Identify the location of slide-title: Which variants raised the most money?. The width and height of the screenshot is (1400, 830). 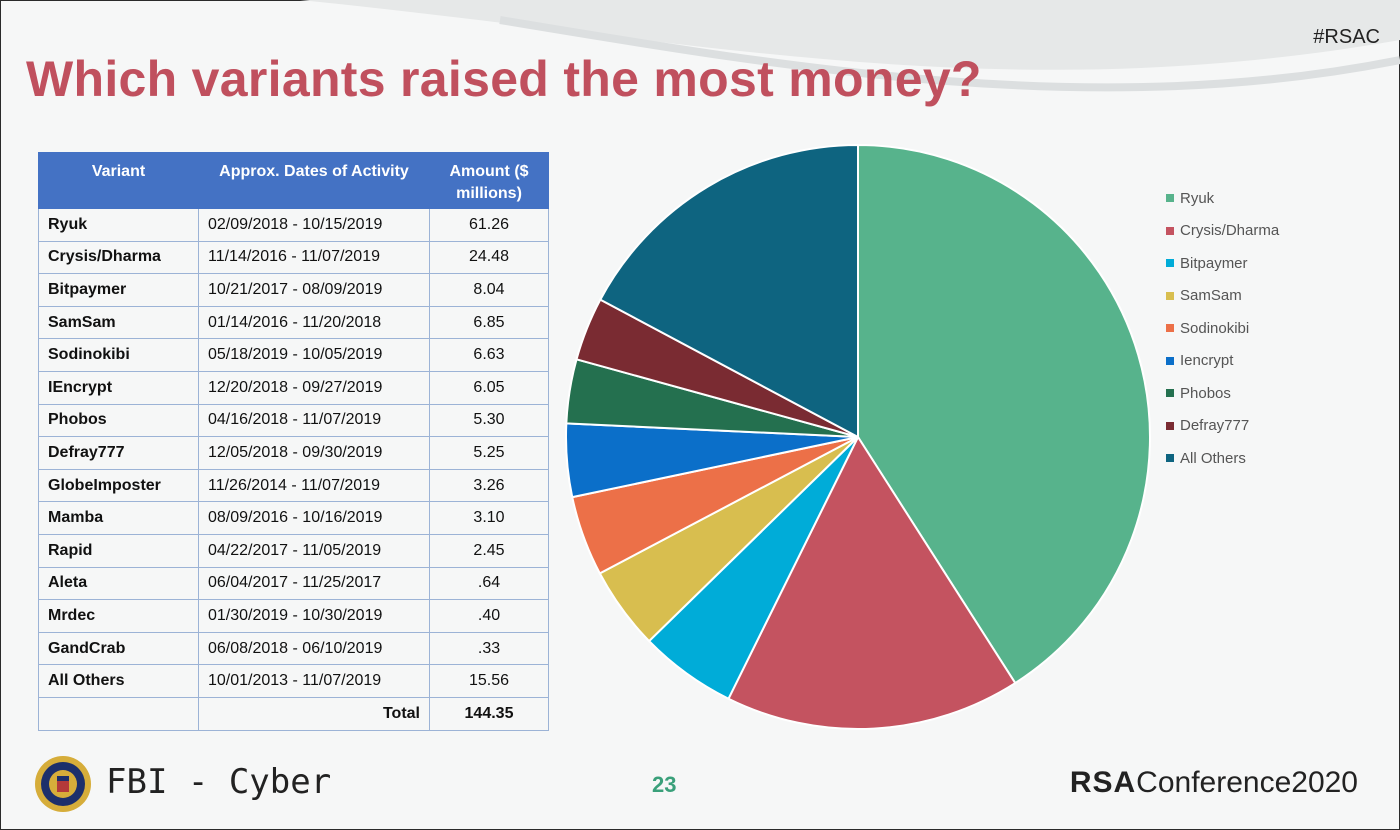
(504, 79).